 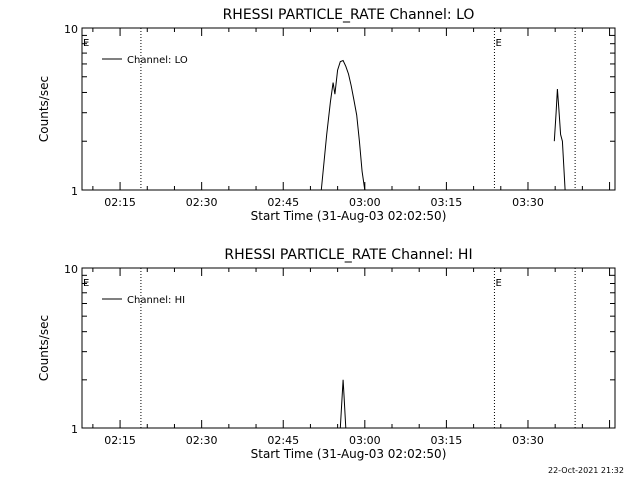 I want to click on chart-title: RHESSI PARTICLE_RATE Channel: LO, so click(x=349, y=15).